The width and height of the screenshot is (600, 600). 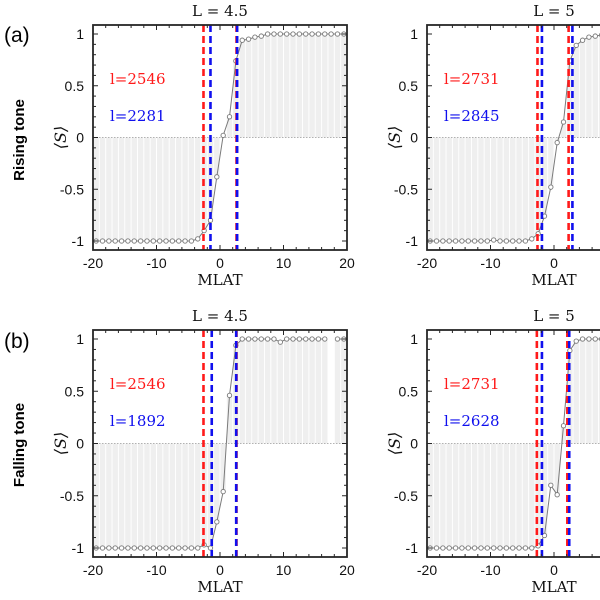 What do you see at coordinates (409, 391) in the screenshot?
I see `y-tick-label: 0.5` at bounding box center [409, 391].